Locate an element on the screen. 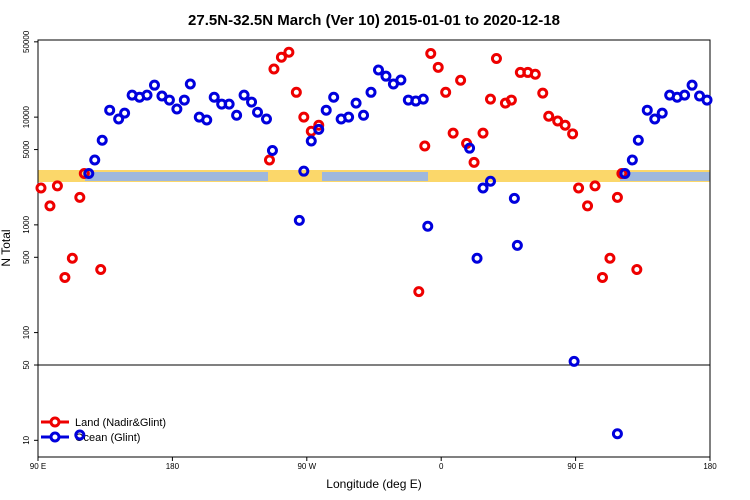  y-tick-label: 10000 is located at coordinates (26, 116).